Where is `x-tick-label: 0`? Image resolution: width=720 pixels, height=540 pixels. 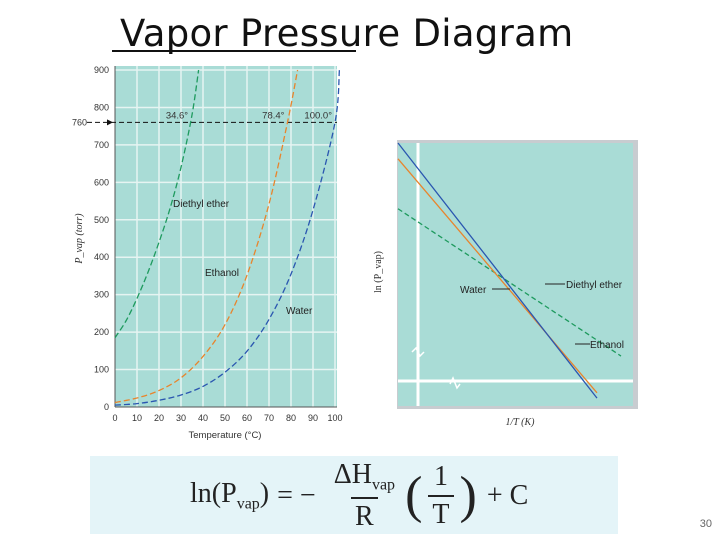
x-tick-label: 0 is located at coordinates (114, 418).